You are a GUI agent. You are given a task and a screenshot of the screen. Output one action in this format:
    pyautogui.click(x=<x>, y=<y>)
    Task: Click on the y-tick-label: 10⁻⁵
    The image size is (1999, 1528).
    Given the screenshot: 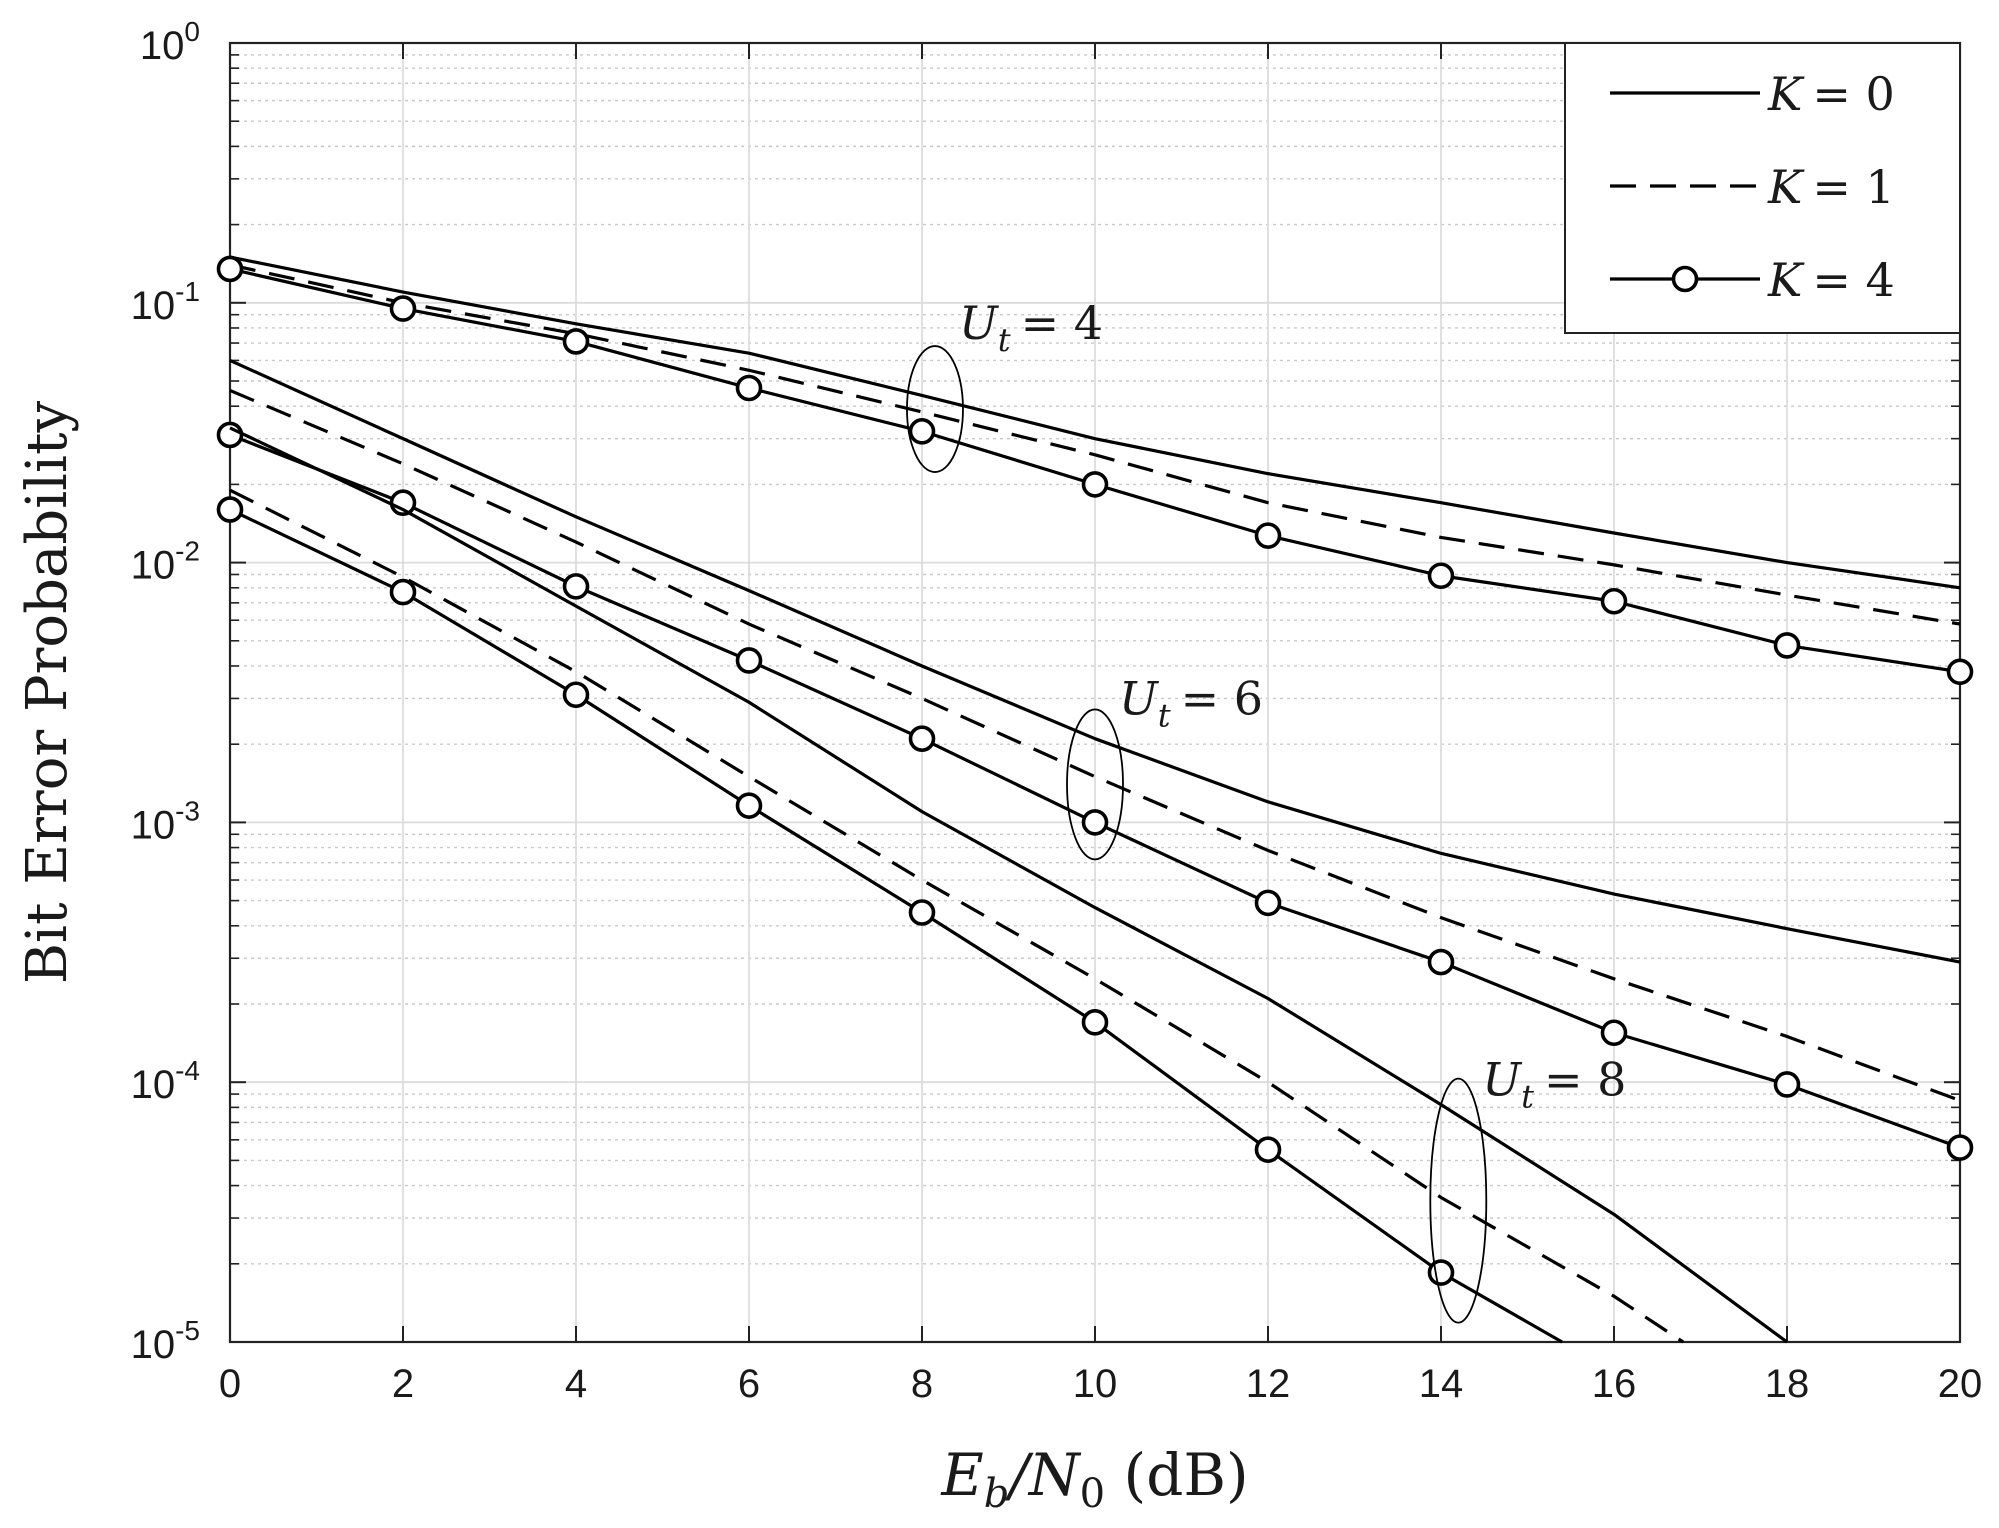 What is the action you would take?
    pyautogui.click(x=165, y=1341)
    